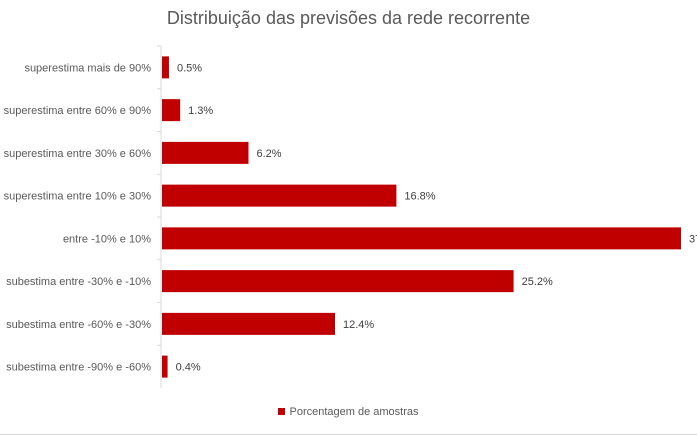 The image size is (697, 435). I want to click on category-label: subestima entre -60% e -30%, so click(78, 325).